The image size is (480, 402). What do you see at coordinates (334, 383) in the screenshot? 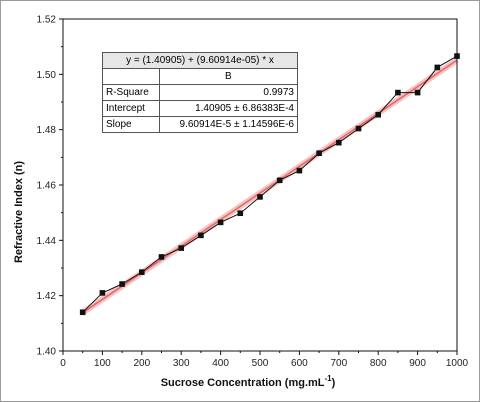
I see `x-axis-title-close: )` at bounding box center [334, 383].